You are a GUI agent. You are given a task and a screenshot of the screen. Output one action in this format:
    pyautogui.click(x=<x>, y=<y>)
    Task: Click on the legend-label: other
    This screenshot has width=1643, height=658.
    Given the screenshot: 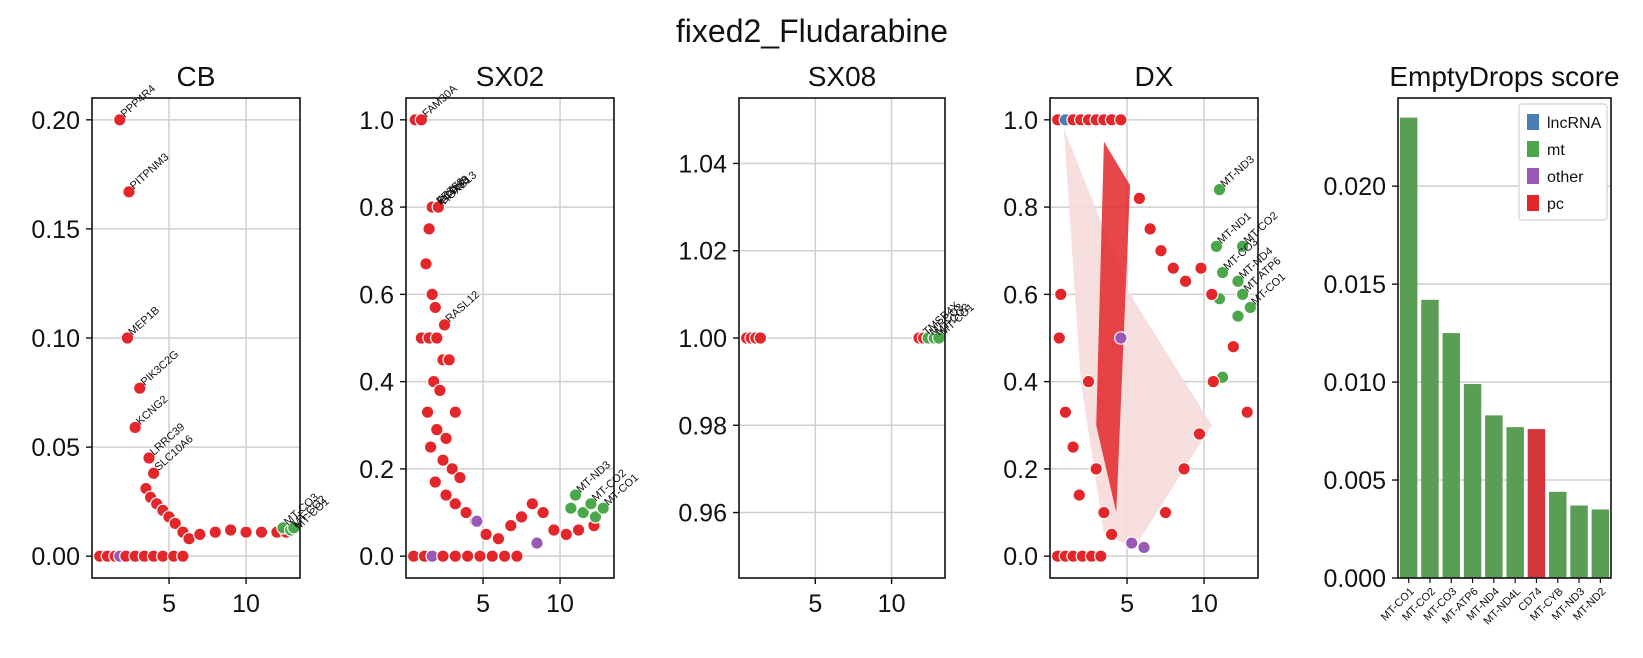 What is the action you would take?
    pyautogui.click(x=1565, y=177)
    